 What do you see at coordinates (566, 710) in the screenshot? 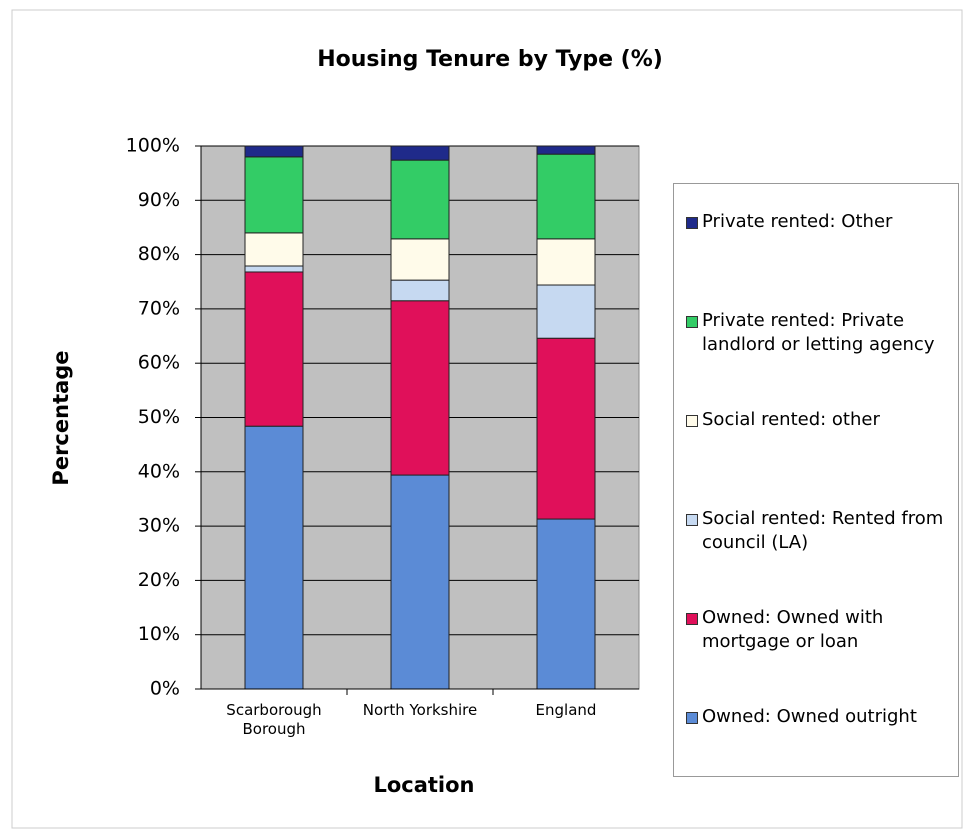
I see `x-tick-label: England` at bounding box center [566, 710].